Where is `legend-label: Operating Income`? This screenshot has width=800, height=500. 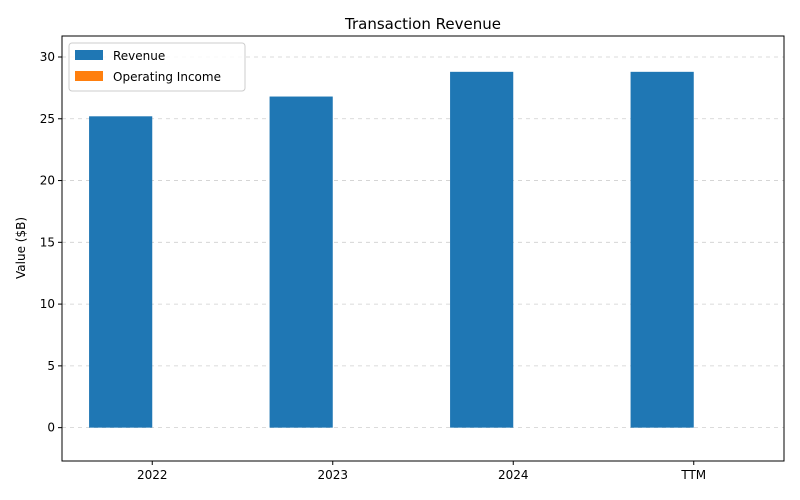 legend-label: Operating Income is located at coordinates (167, 77).